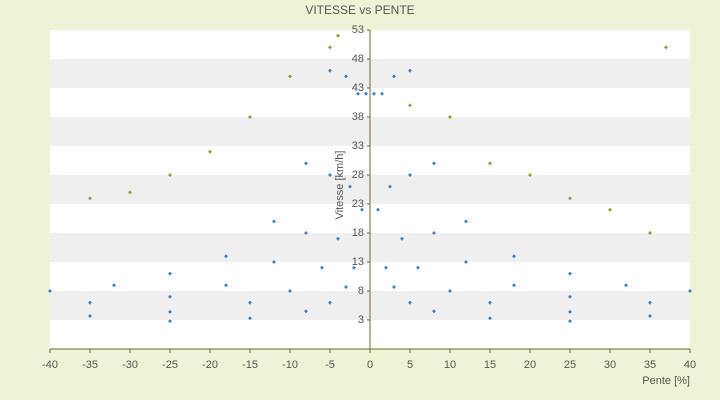 The height and width of the screenshot is (400, 720). I want to click on x-tick-label: 25, so click(570, 365).